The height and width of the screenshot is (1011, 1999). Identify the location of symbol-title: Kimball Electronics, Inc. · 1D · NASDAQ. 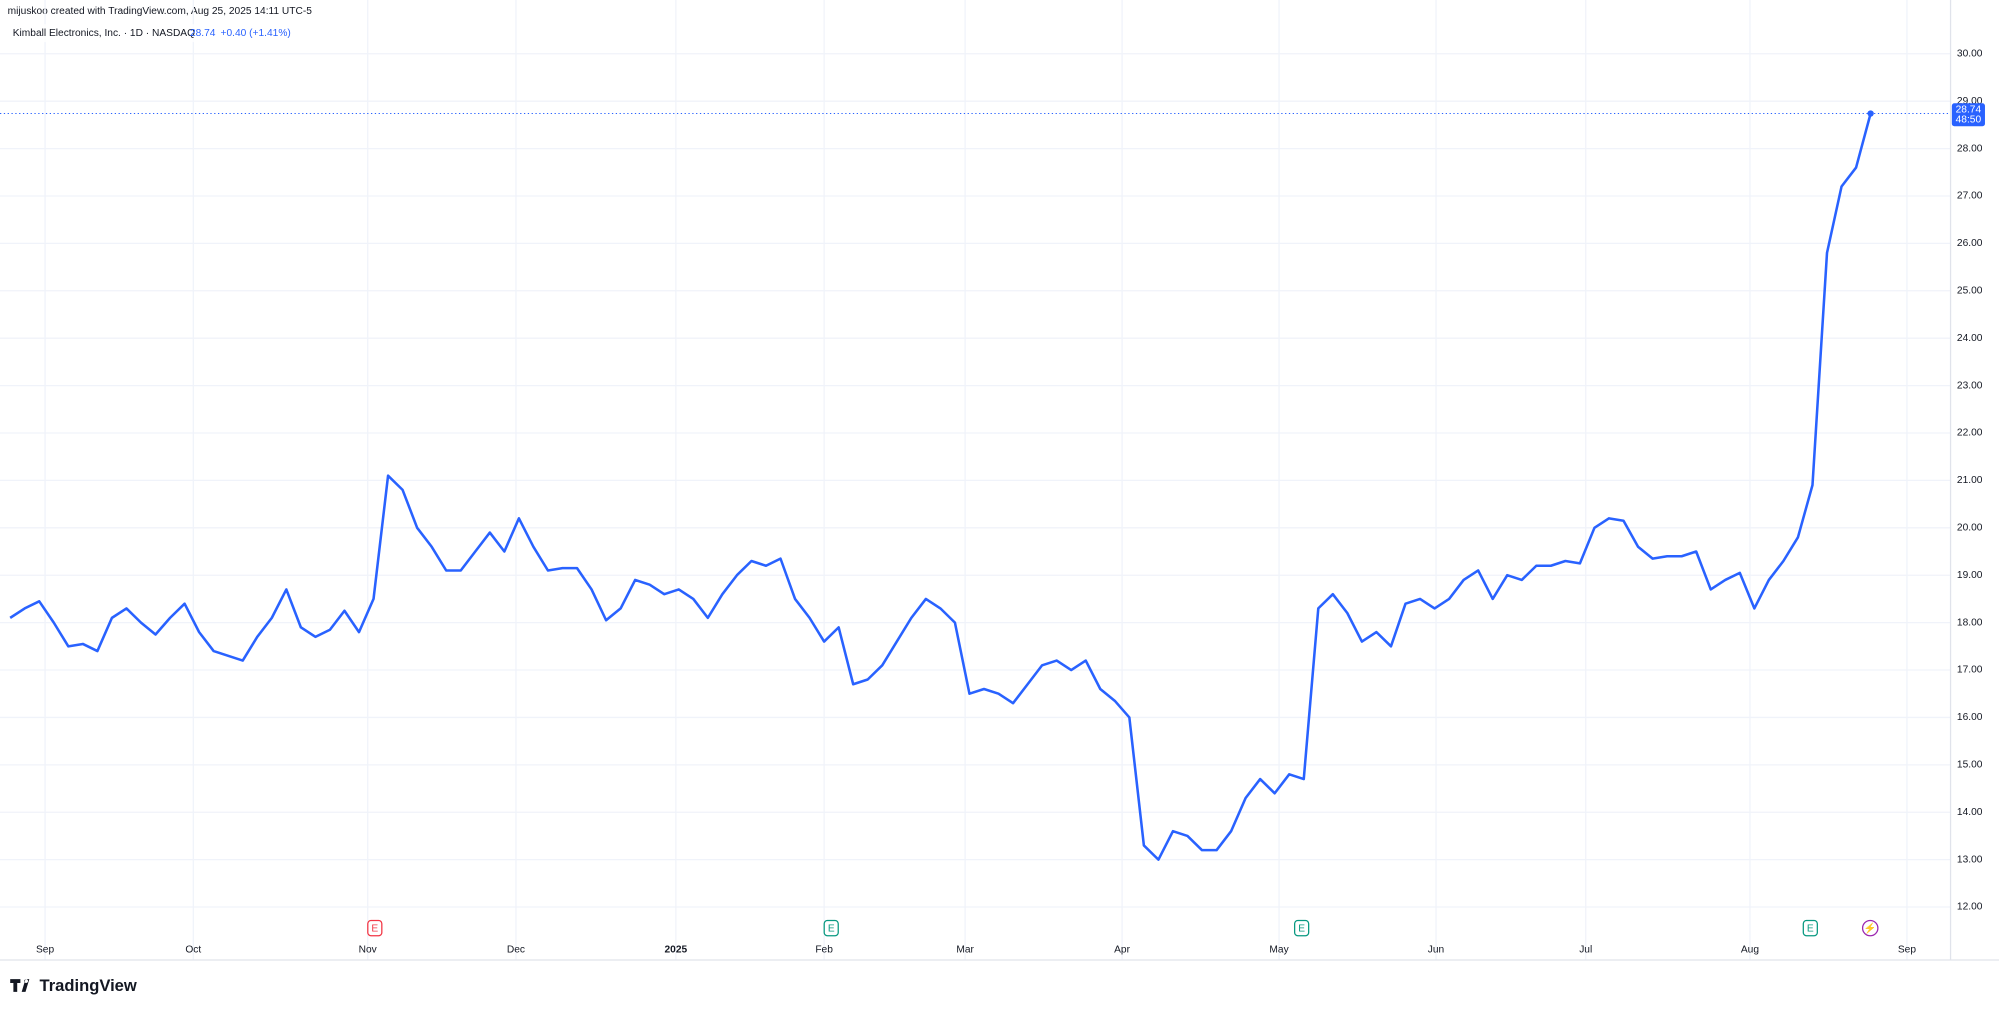
(104, 33).